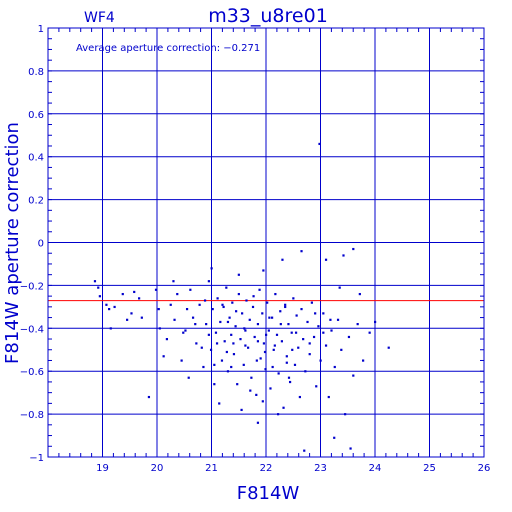 The width and height of the screenshot is (512, 512). Describe the element at coordinates (36, 158) in the screenshot. I see `y-tick-label: 0.4` at that location.